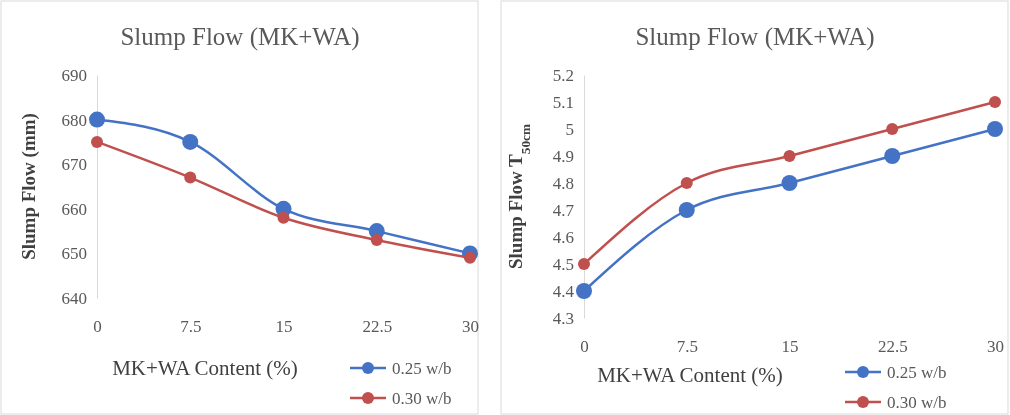 The width and height of the screenshot is (1010, 415). What do you see at coordinates (563, 210) in the screenshot?
I see `y-tick-label: 4.7` at bounding box center [563, 210].